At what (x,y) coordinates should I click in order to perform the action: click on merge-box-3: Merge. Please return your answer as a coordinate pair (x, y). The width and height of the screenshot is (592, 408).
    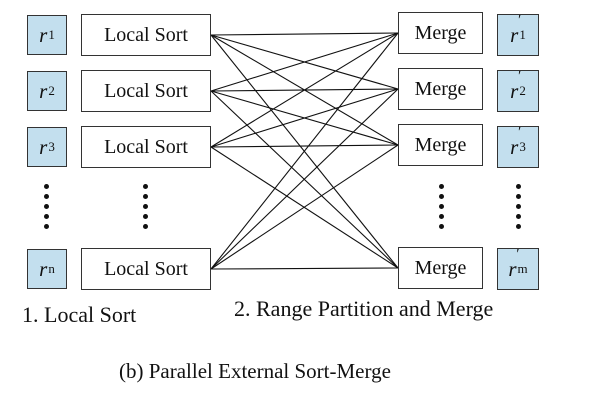
    Looking at the image, I should click on (440, 145).